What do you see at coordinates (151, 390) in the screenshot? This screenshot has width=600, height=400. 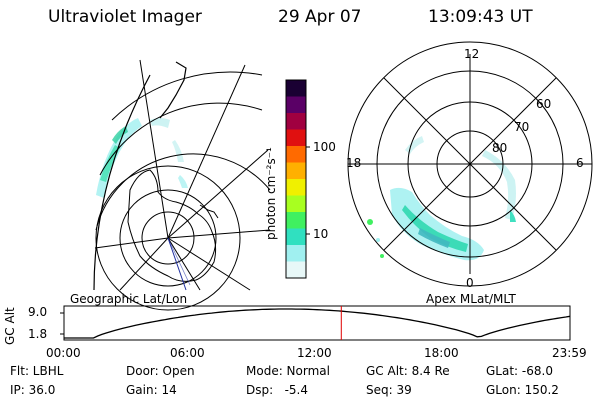 I see `gain-info: Gain: 14` at bounding box center [151, 390].